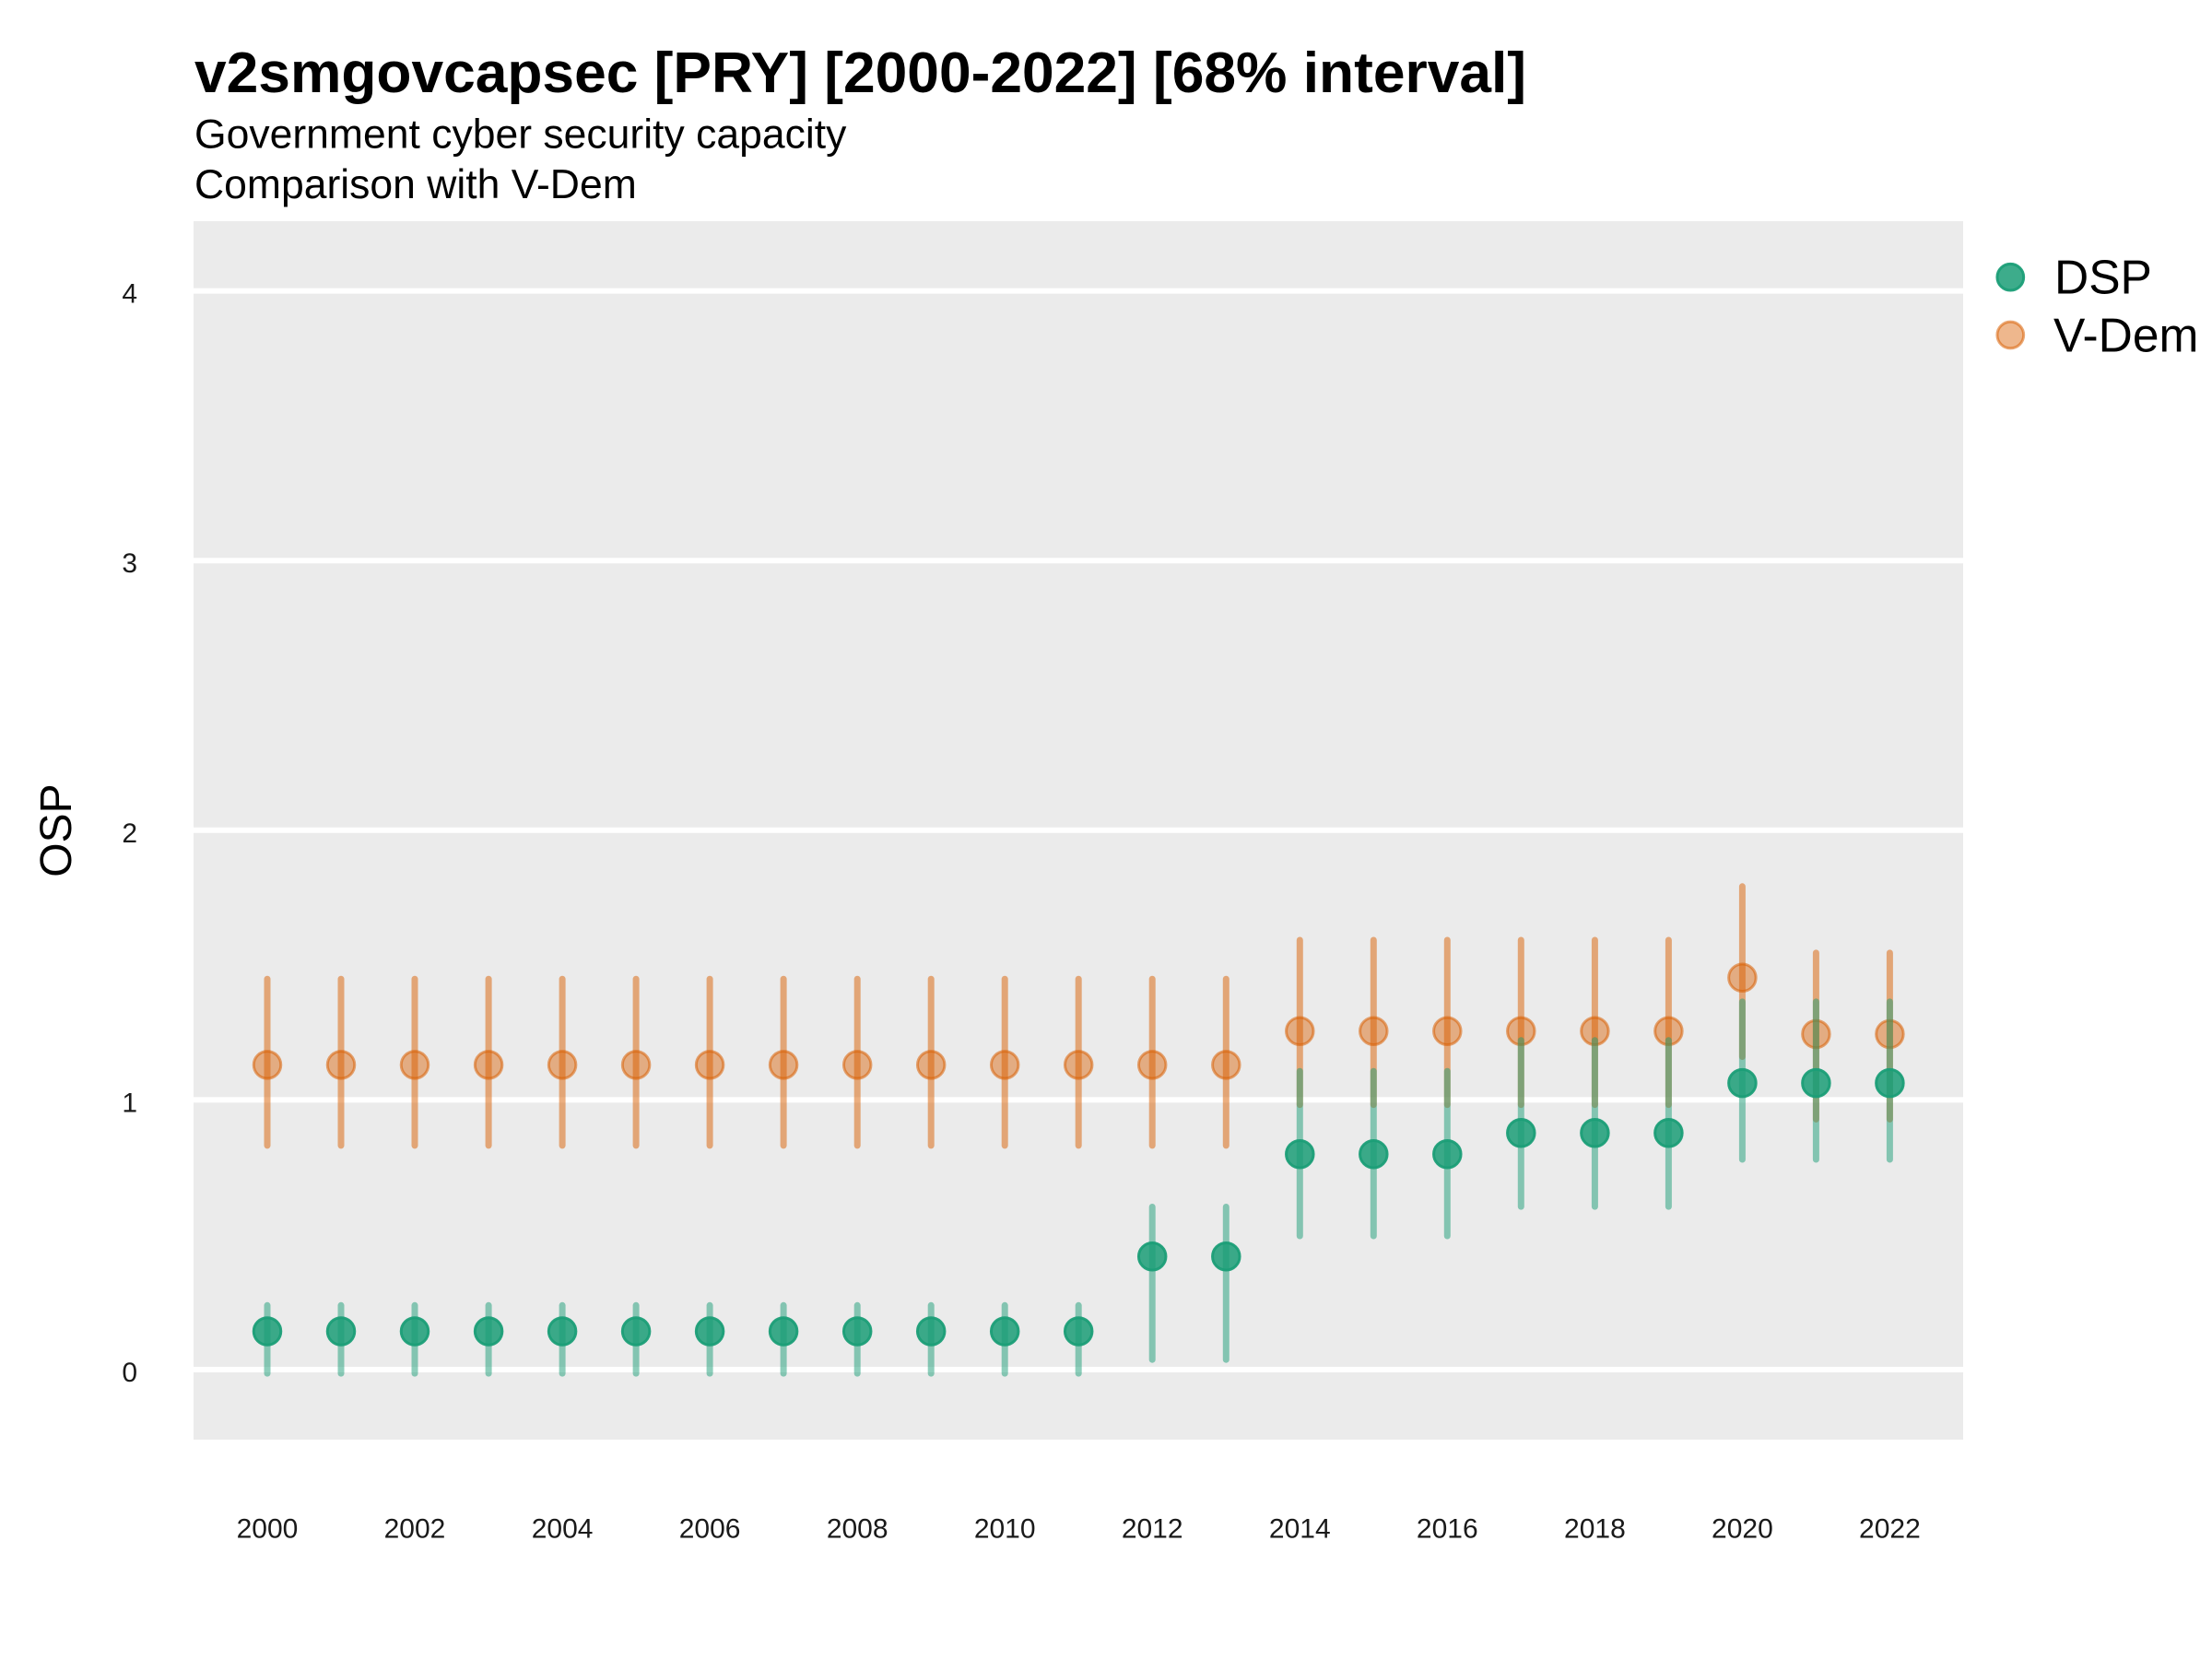  Describe the element at coordinates (268, 1529) in the screenshot. I see `svg-text: 2000` at that location.